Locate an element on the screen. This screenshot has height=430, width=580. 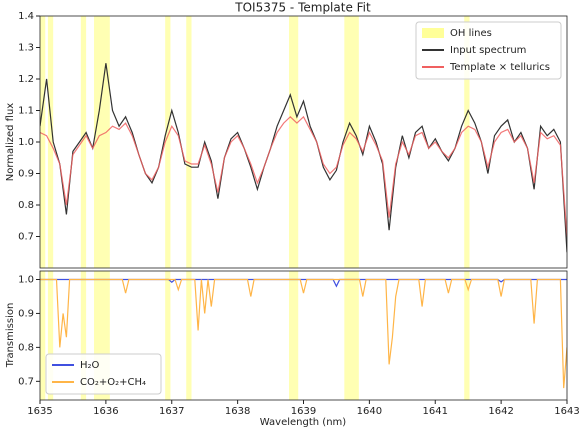
series-line is located at coordinates (303, 283).